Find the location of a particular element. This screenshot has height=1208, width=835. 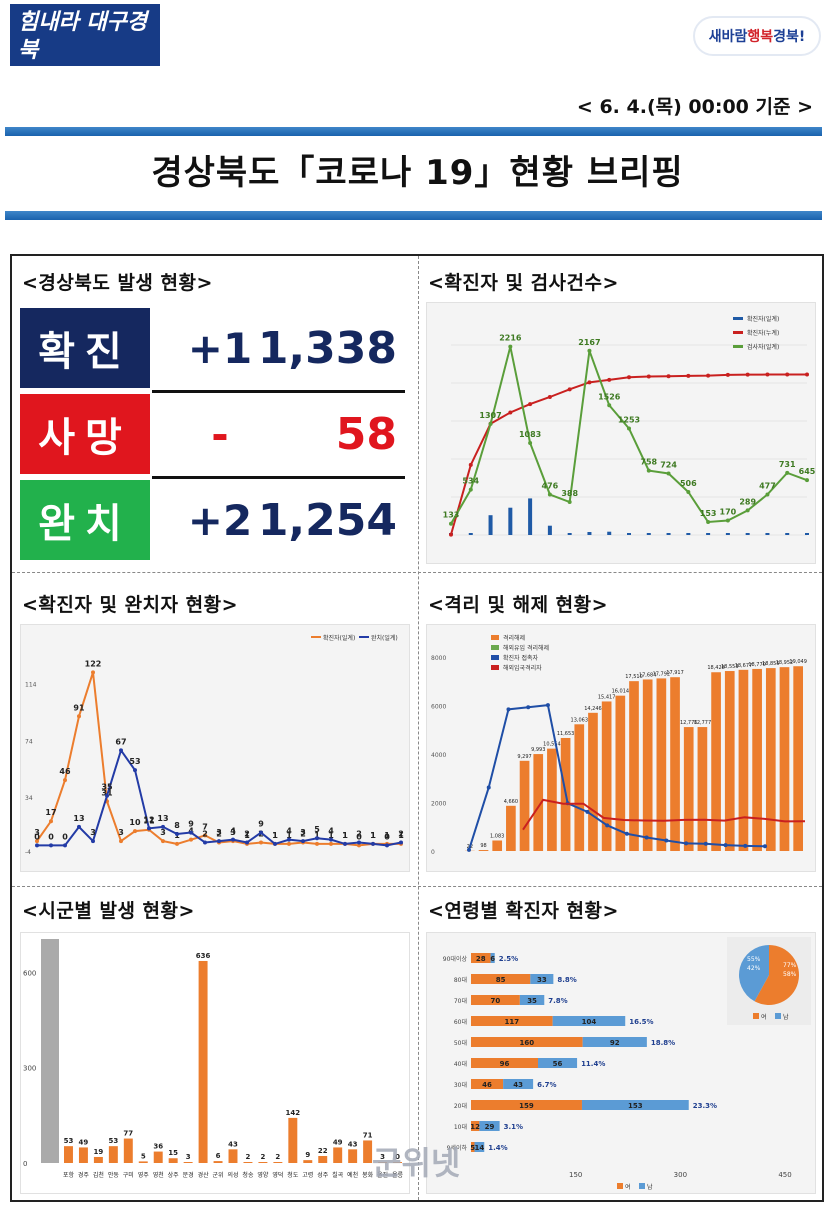

release-data-label: 12,777 is located at coordinates (703, 723).